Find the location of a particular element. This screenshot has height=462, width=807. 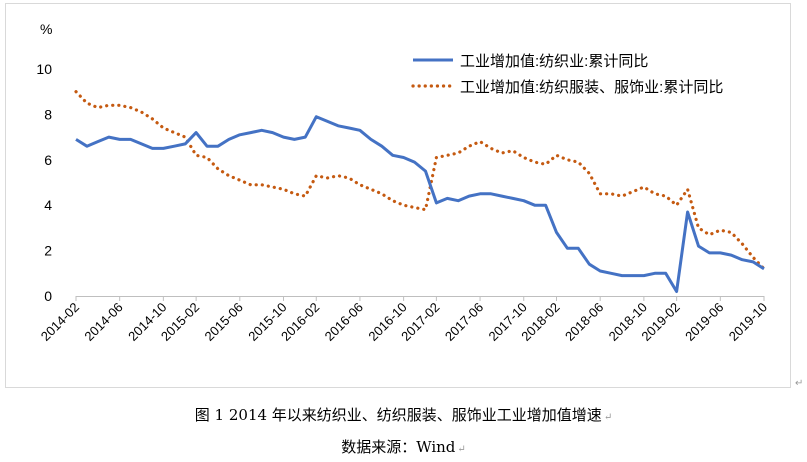

y-tick-label: 6 is located at coordinates (48, 160).